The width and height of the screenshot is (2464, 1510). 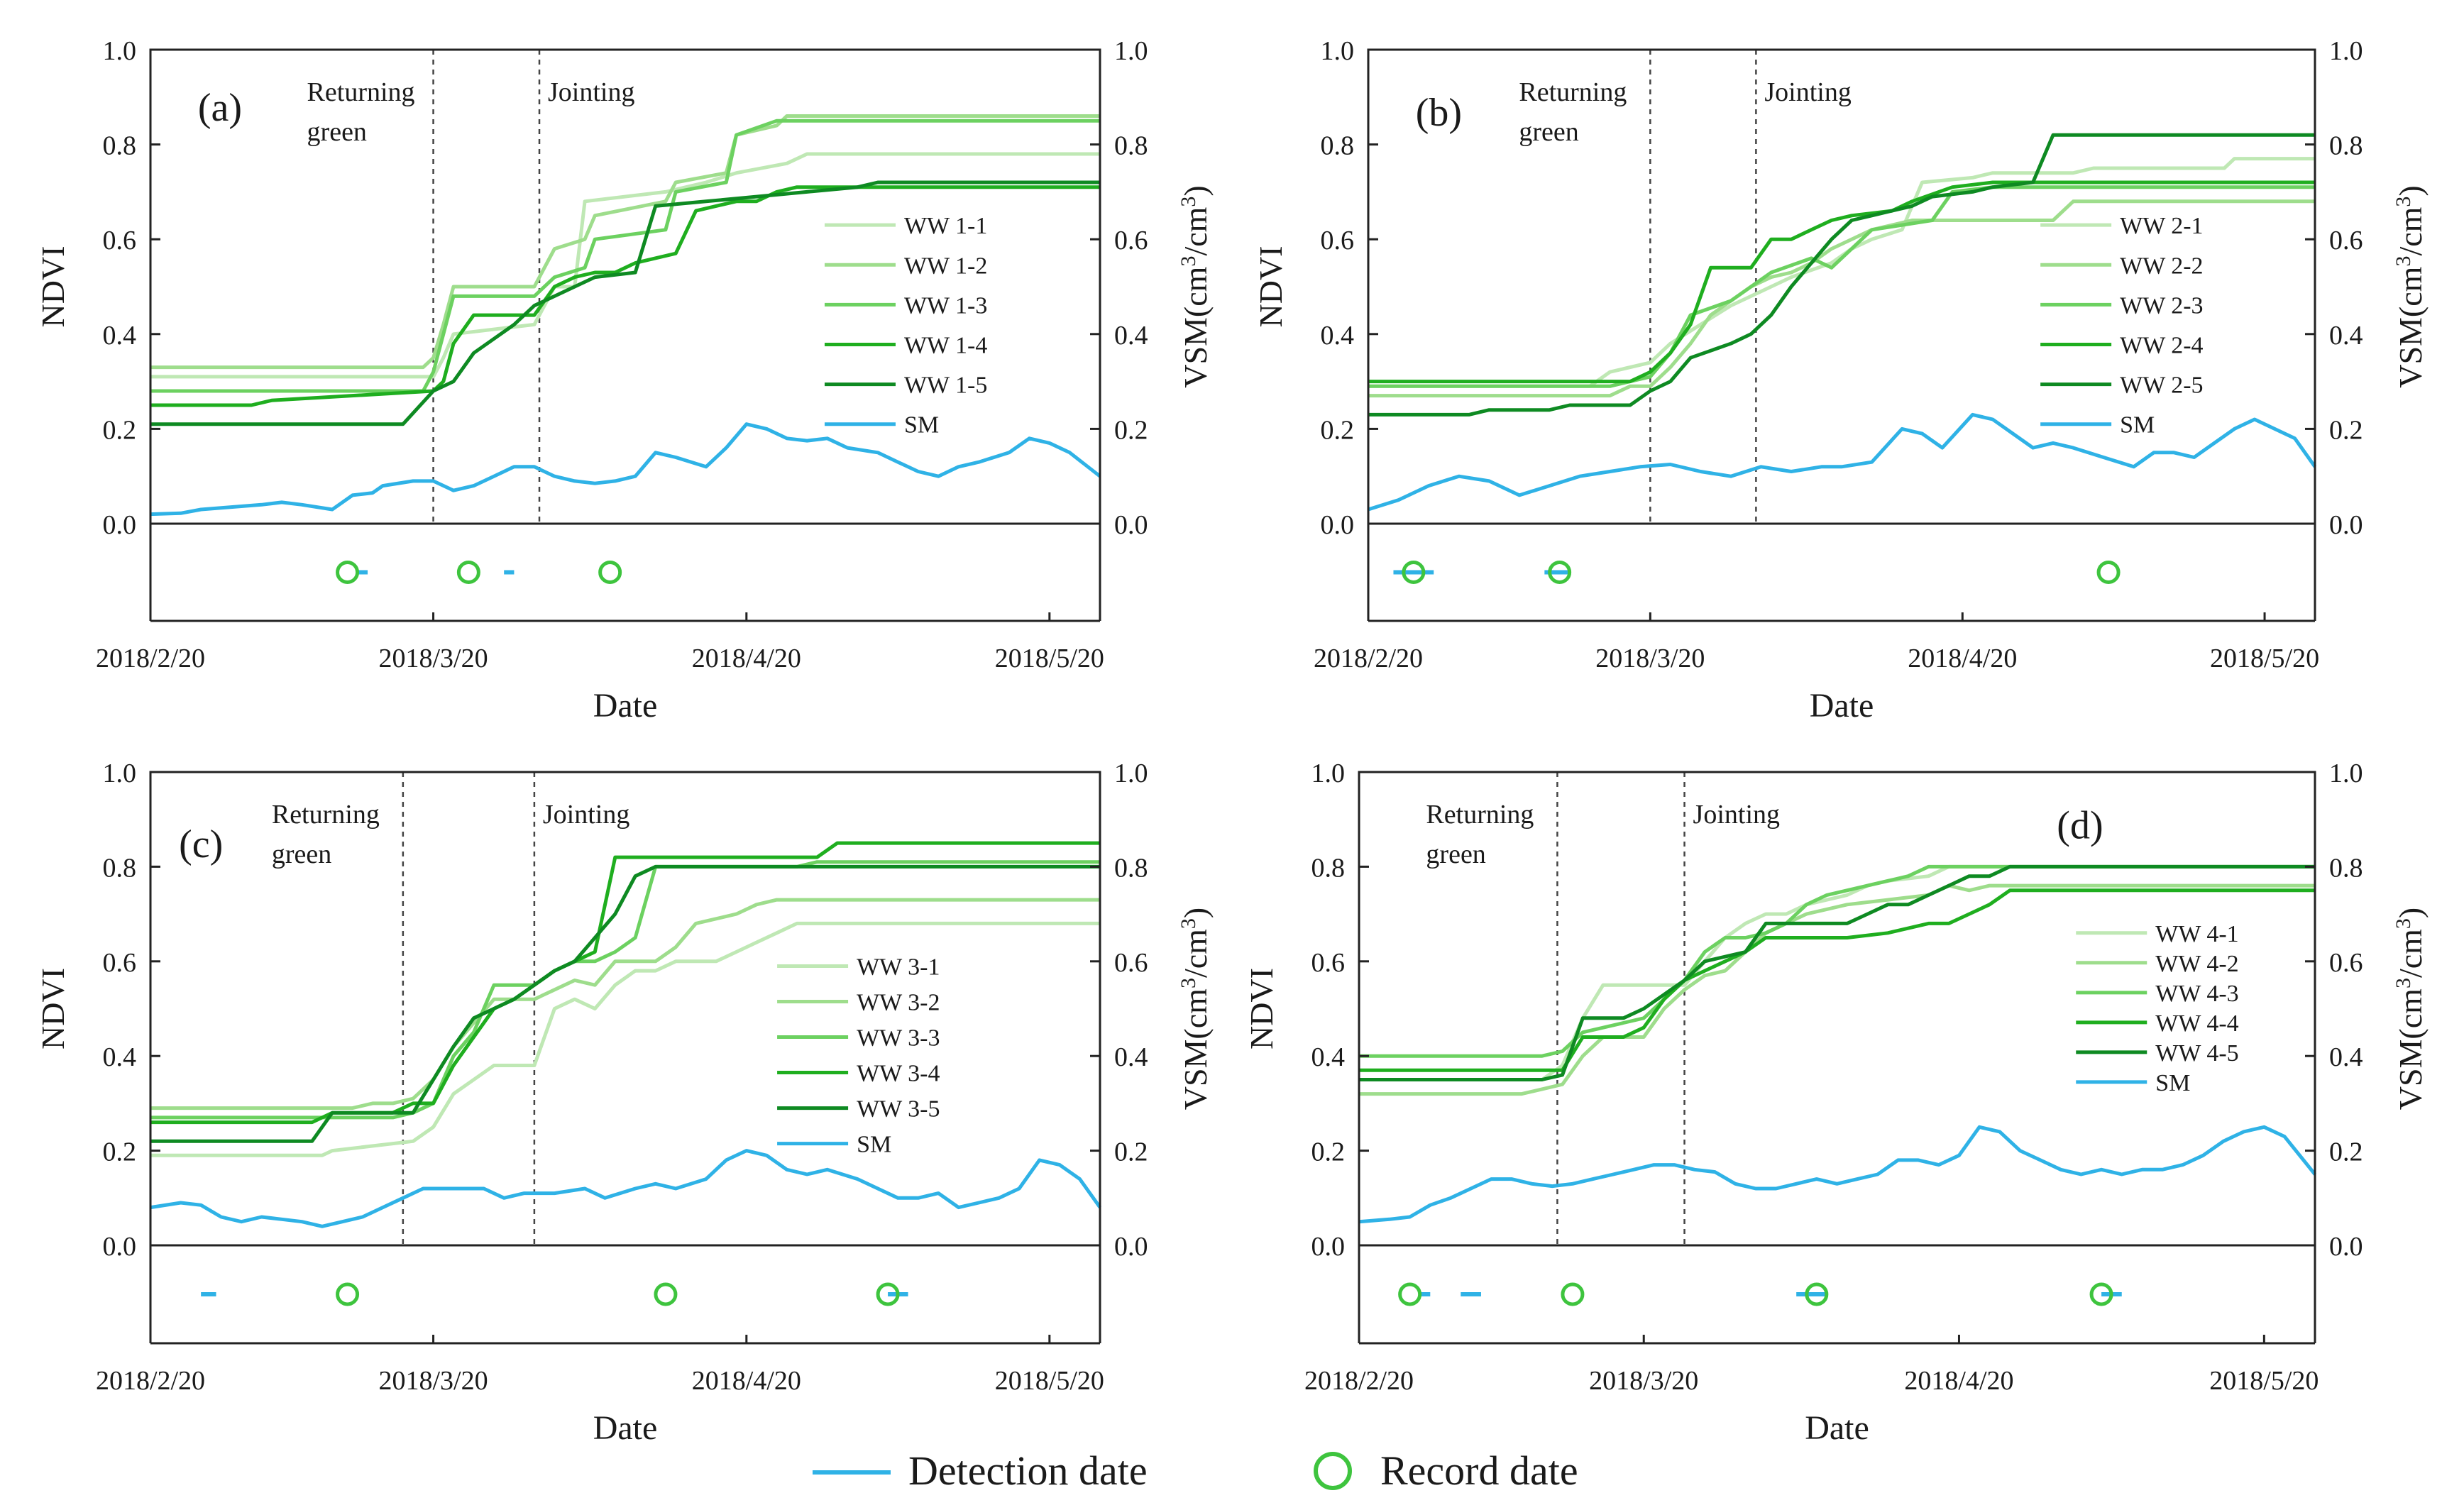 I want to click on y-tick-label-right: 1.0, so click(x=2346, y=51).